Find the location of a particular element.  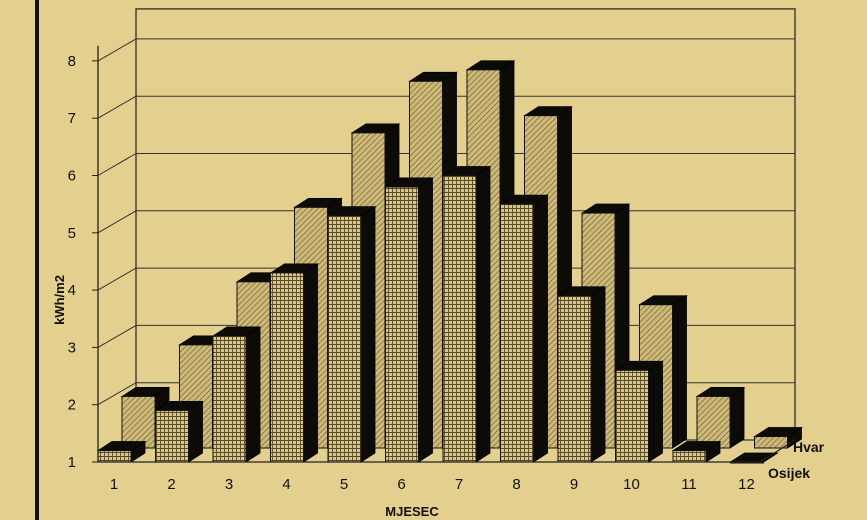

x-tick-label: 6 is located at coordinates (401, 484).